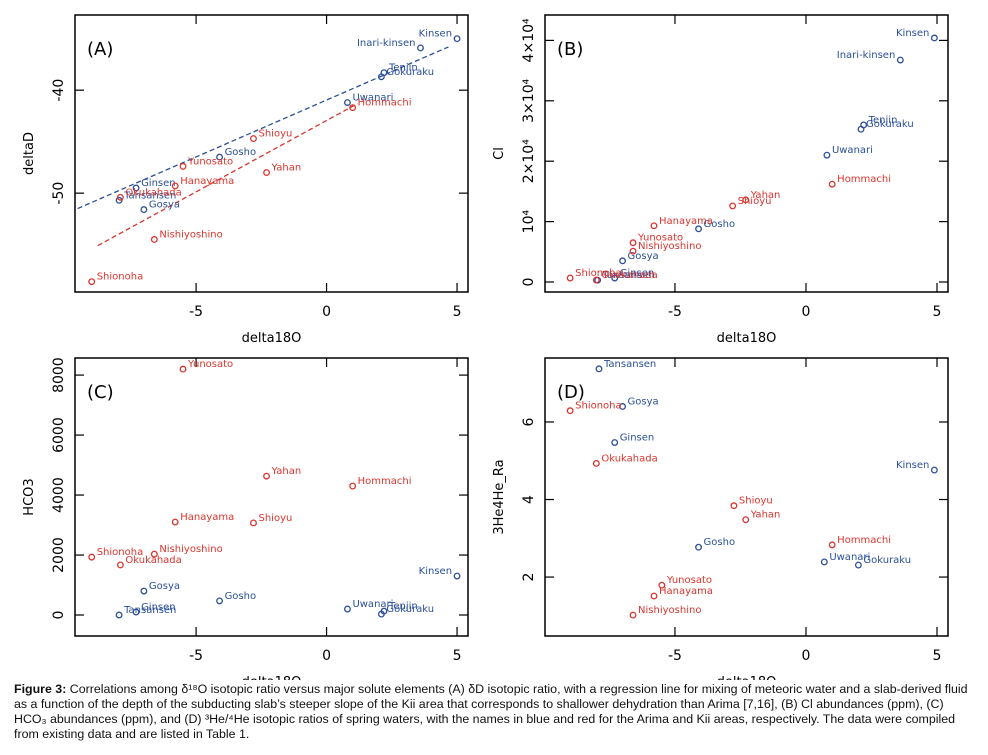  Describe the element at coordinates (499, 153) in the screenshot. I see `y-axis-label: Cl` at that location.